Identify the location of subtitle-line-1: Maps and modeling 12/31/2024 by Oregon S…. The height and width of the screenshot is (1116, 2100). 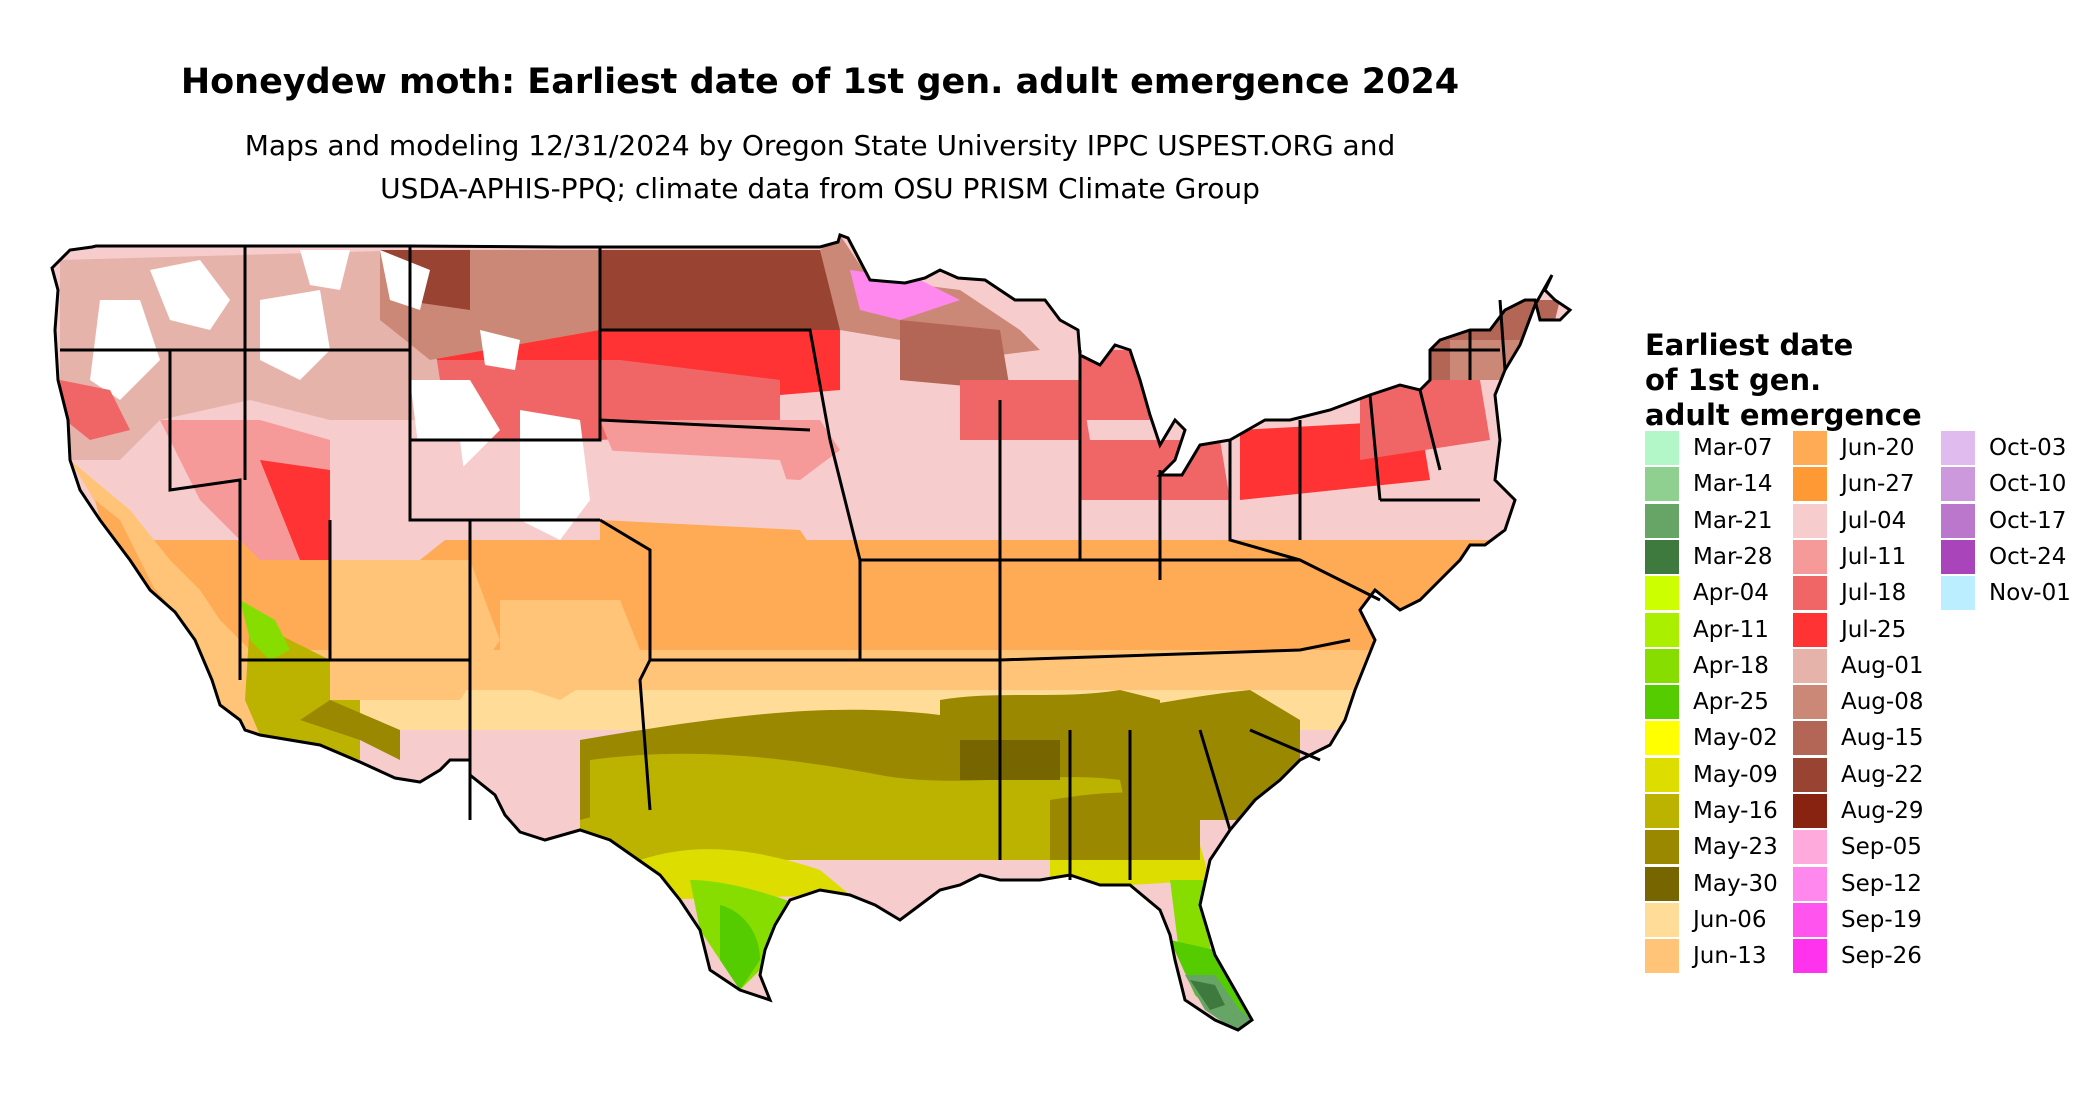
(820, 145).